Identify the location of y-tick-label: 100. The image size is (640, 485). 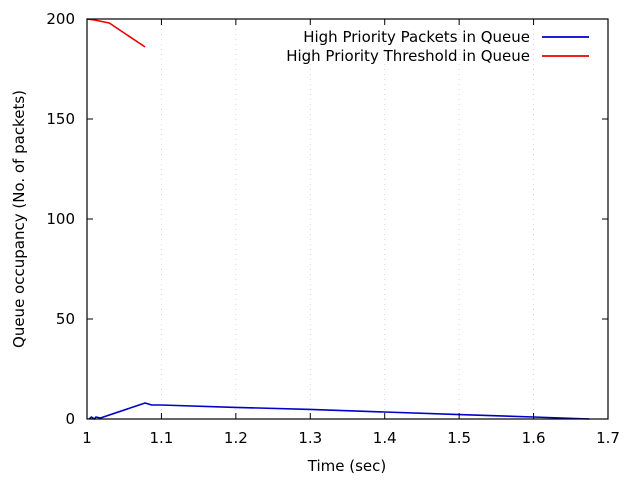
(60, 219).